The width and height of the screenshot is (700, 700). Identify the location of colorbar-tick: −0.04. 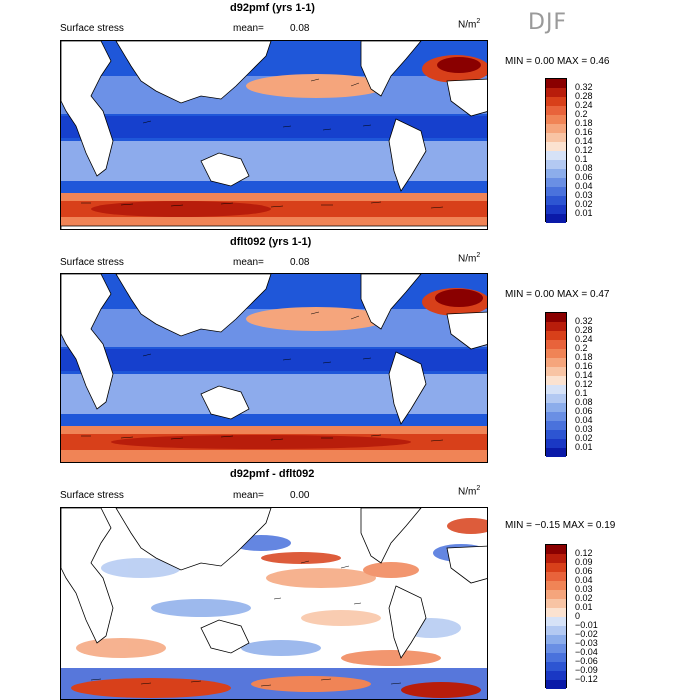
(586, 652).